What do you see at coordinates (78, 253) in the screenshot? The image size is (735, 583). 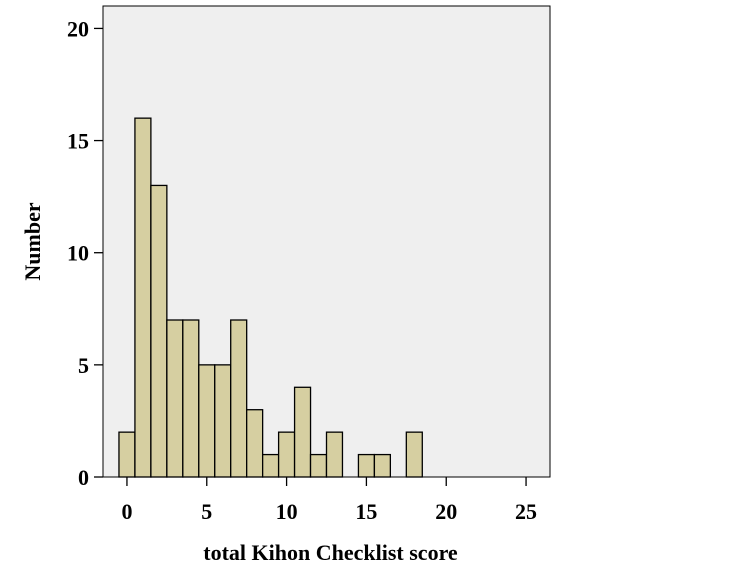 I see `y-tick-label: 10` at bounding box center [78, 253].